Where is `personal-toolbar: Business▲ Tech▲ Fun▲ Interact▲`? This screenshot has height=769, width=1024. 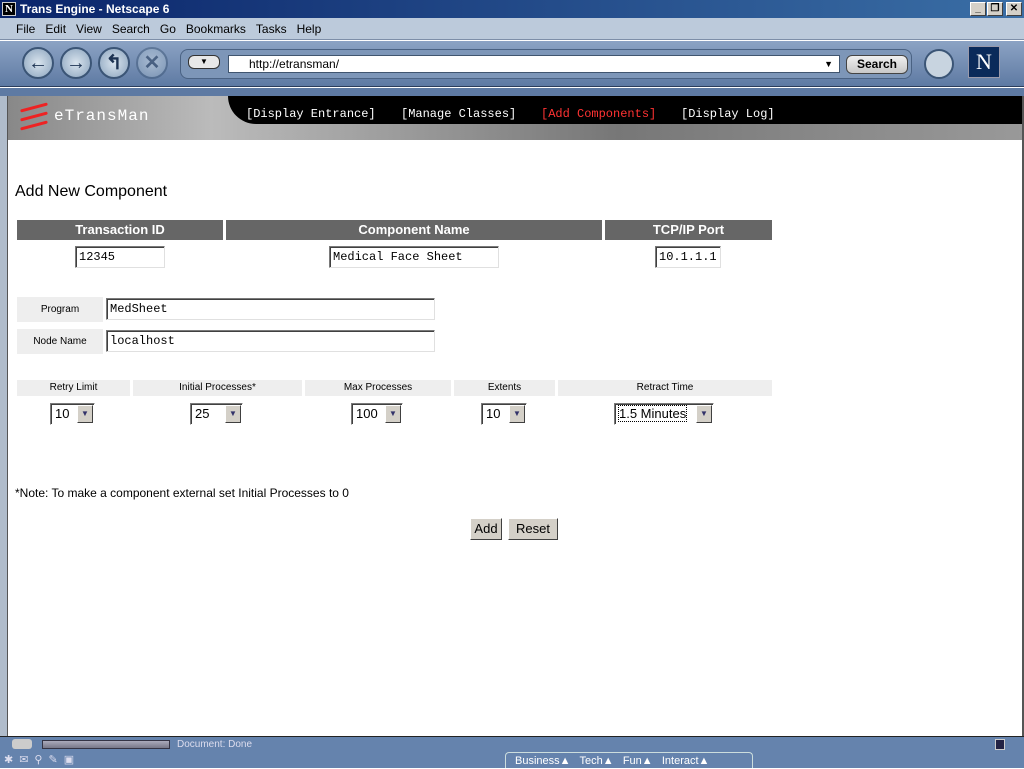 personal-toolbar: Business▲ Tech▲ Fun▲ Interact▲ is located at coordinates (629, 760).